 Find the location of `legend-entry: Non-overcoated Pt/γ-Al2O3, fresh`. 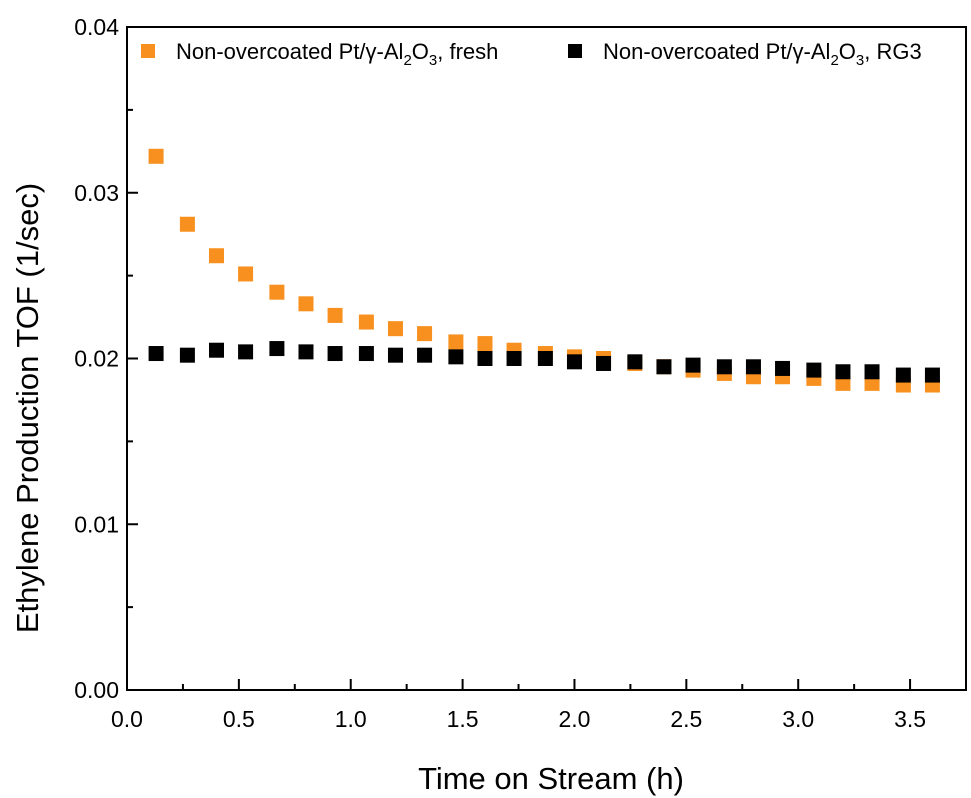

legend-entry: Non-overcoated Pt/γ-Al2O3, fresh is located at coordinates (319, 54).